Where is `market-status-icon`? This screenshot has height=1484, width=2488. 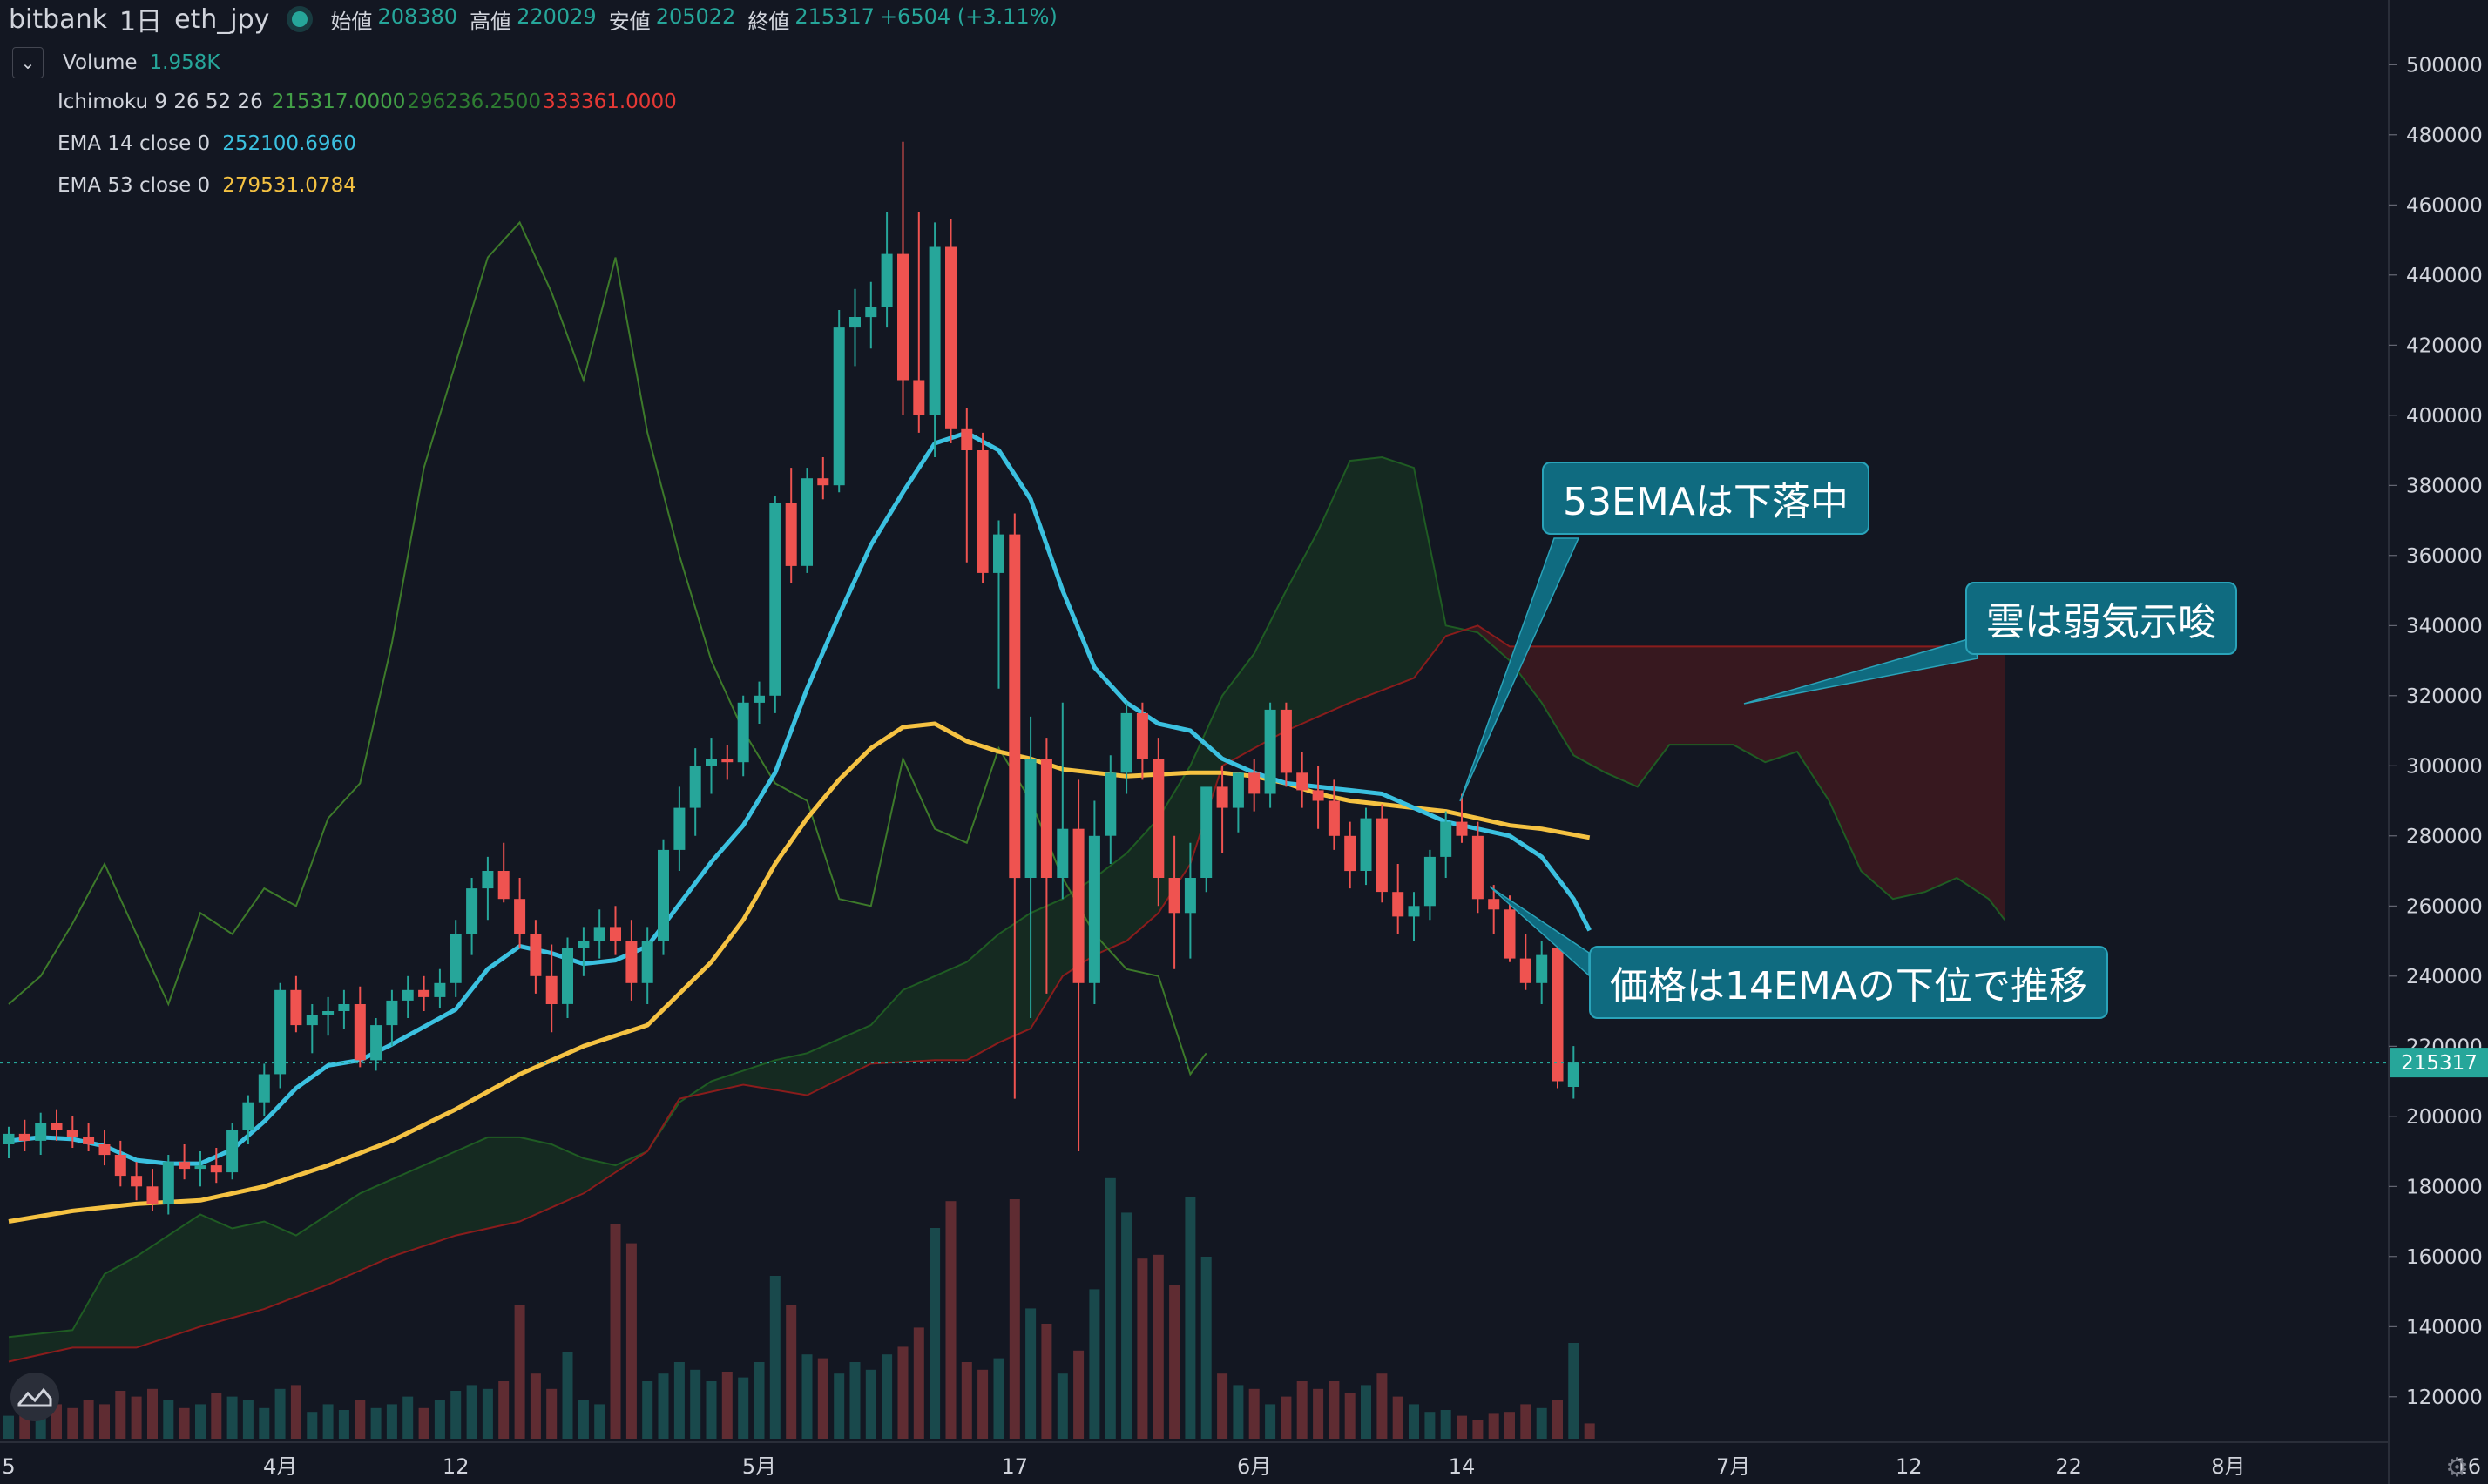
market-status-icon is located at coordinates (300, 19).